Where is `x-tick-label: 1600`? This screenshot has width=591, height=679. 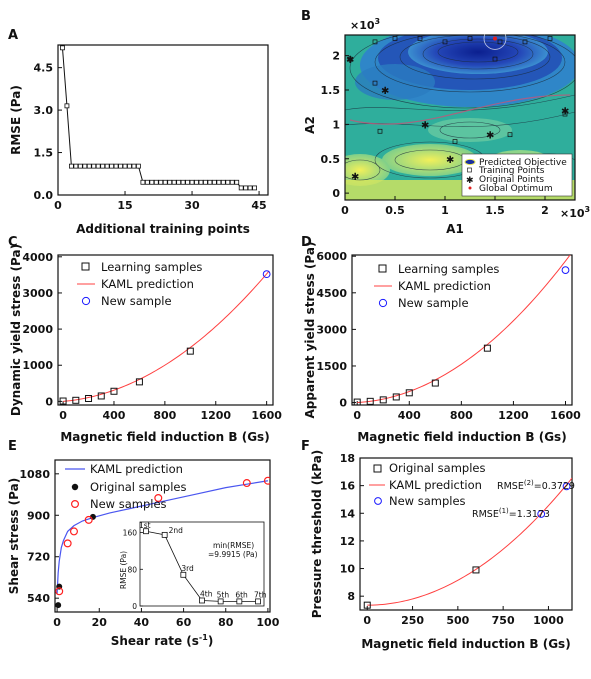
x-tick-label: 1600 is located at coordinates (266, 415).